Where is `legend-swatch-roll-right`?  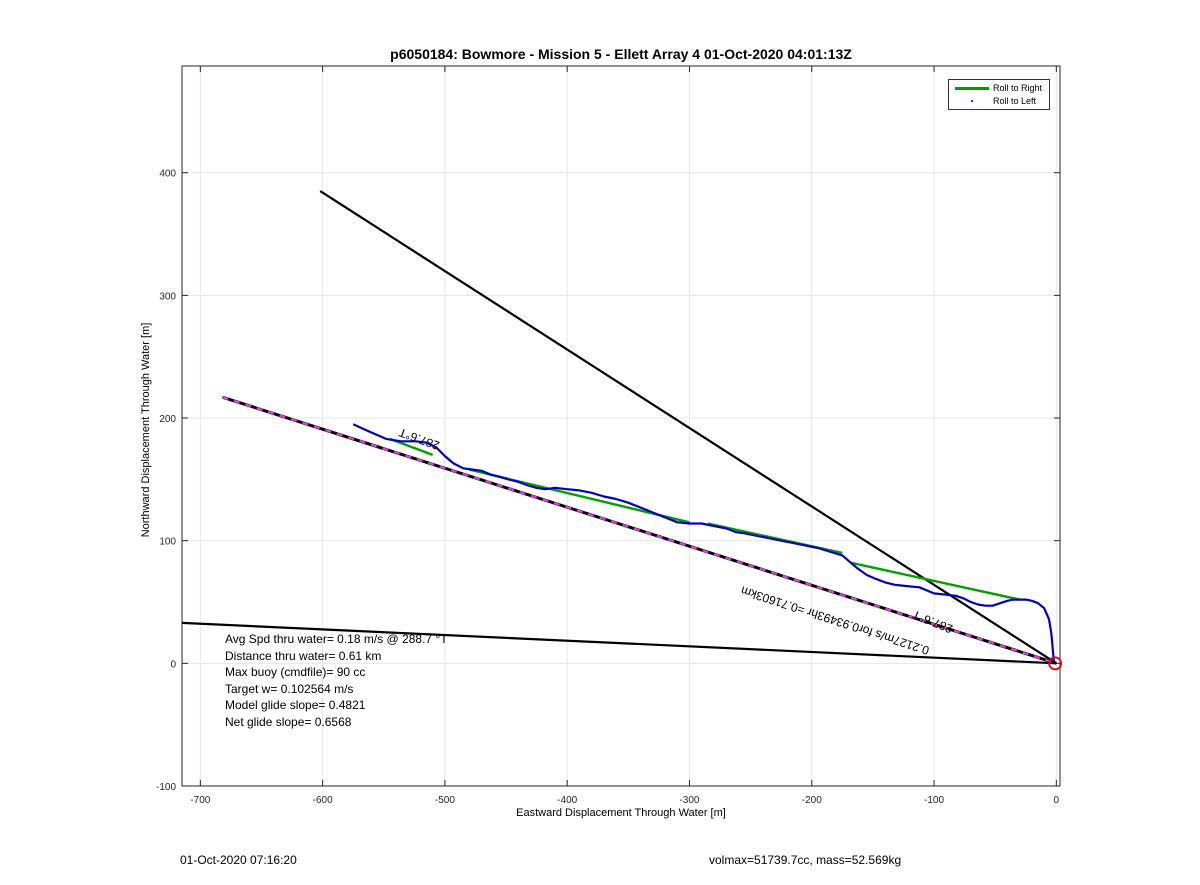
legend-swatch-roll-right is located at coordinates (972, 88).